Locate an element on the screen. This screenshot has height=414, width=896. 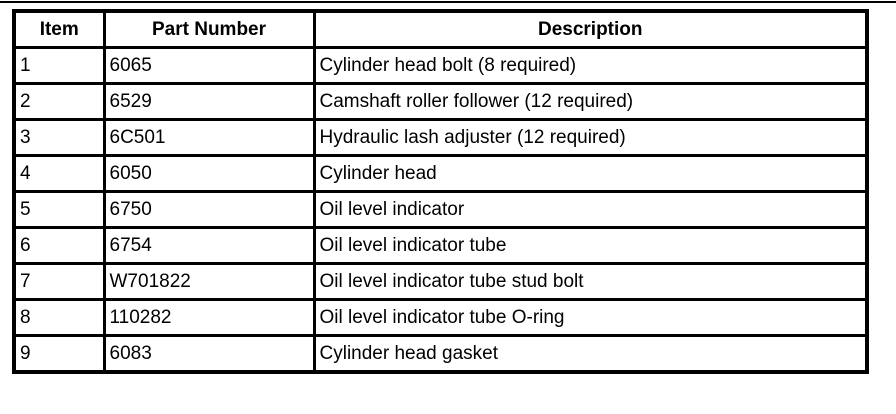
table-row: 5 6750 Oil level indicator is located at coordinates (440, 209).